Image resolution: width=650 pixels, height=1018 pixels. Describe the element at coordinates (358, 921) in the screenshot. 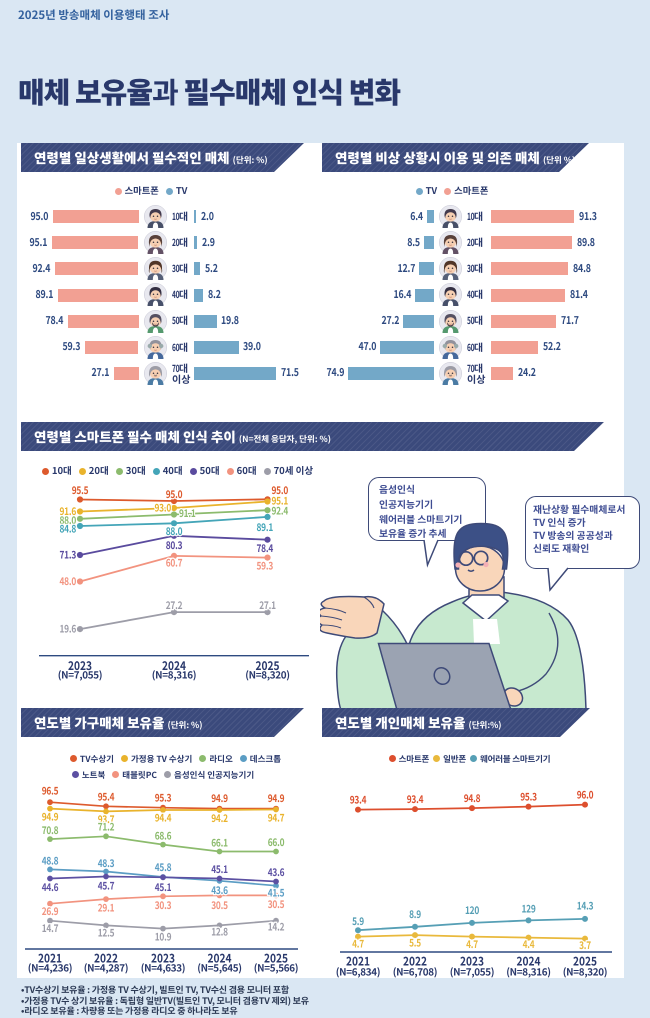

I see `svg-text: 5.9` at that location.